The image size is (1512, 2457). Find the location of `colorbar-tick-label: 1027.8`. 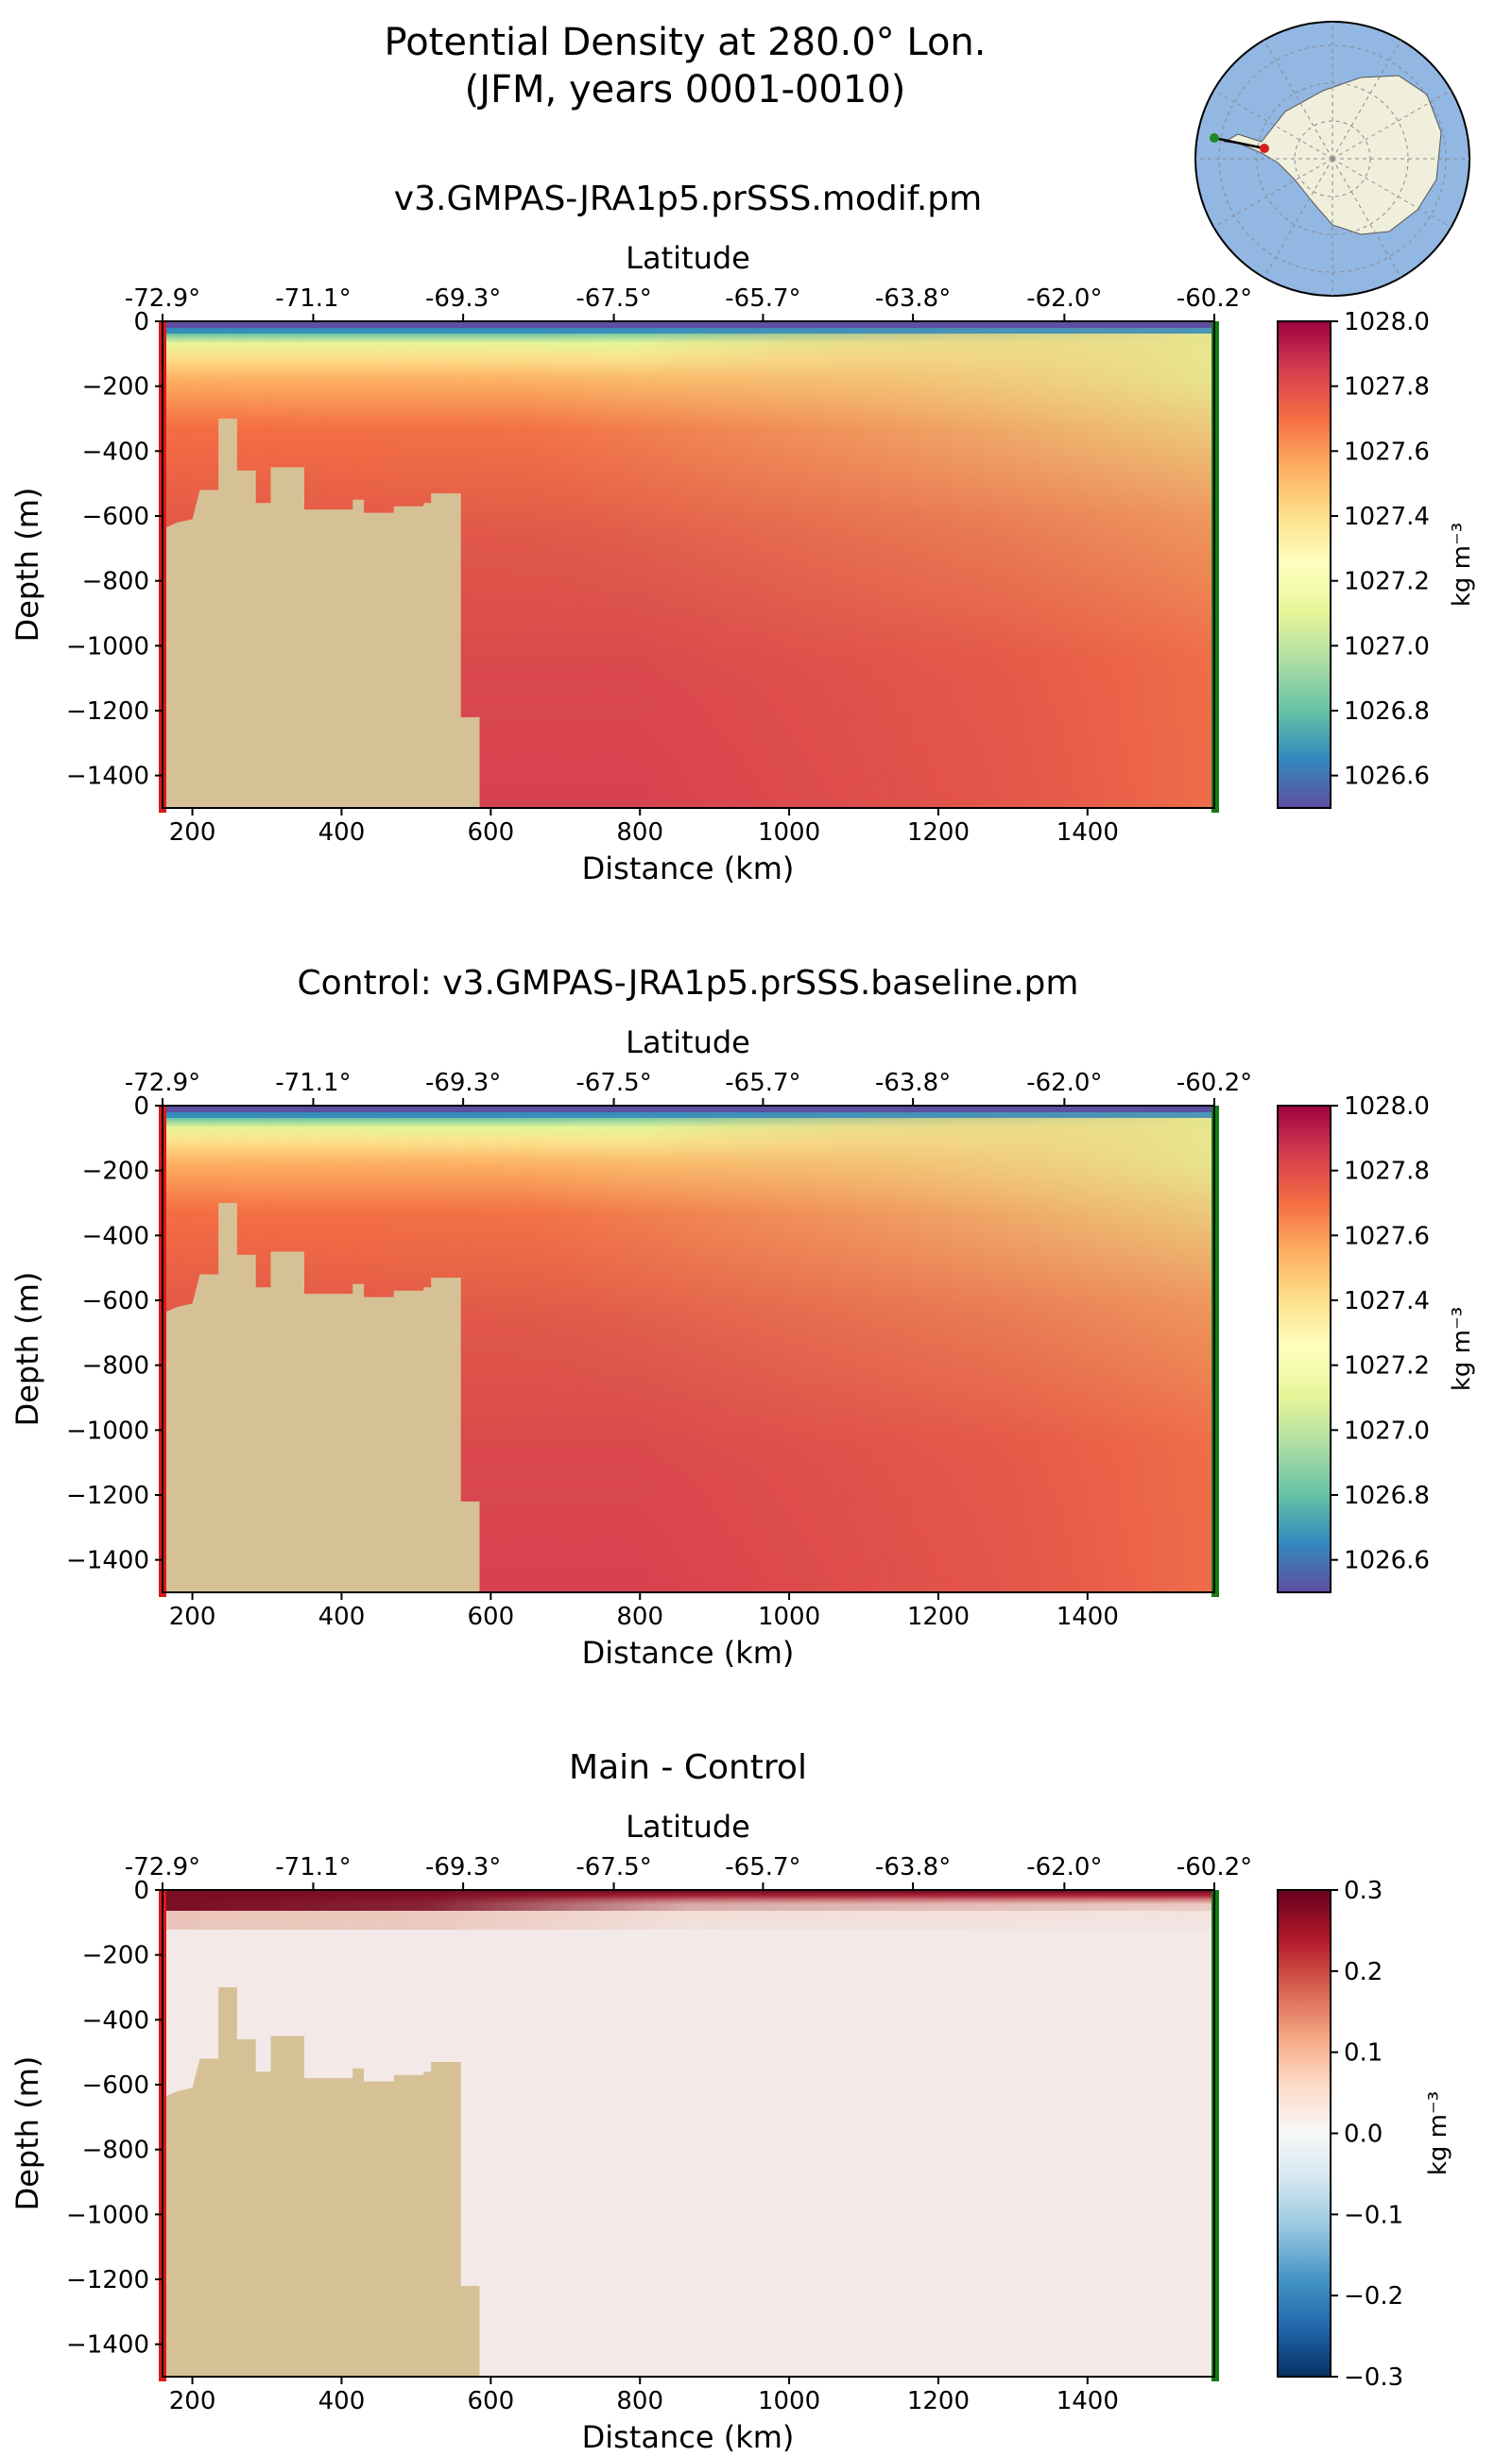

colorbar-tick-label: 1027.8 is located at coordinates (1387, 387).